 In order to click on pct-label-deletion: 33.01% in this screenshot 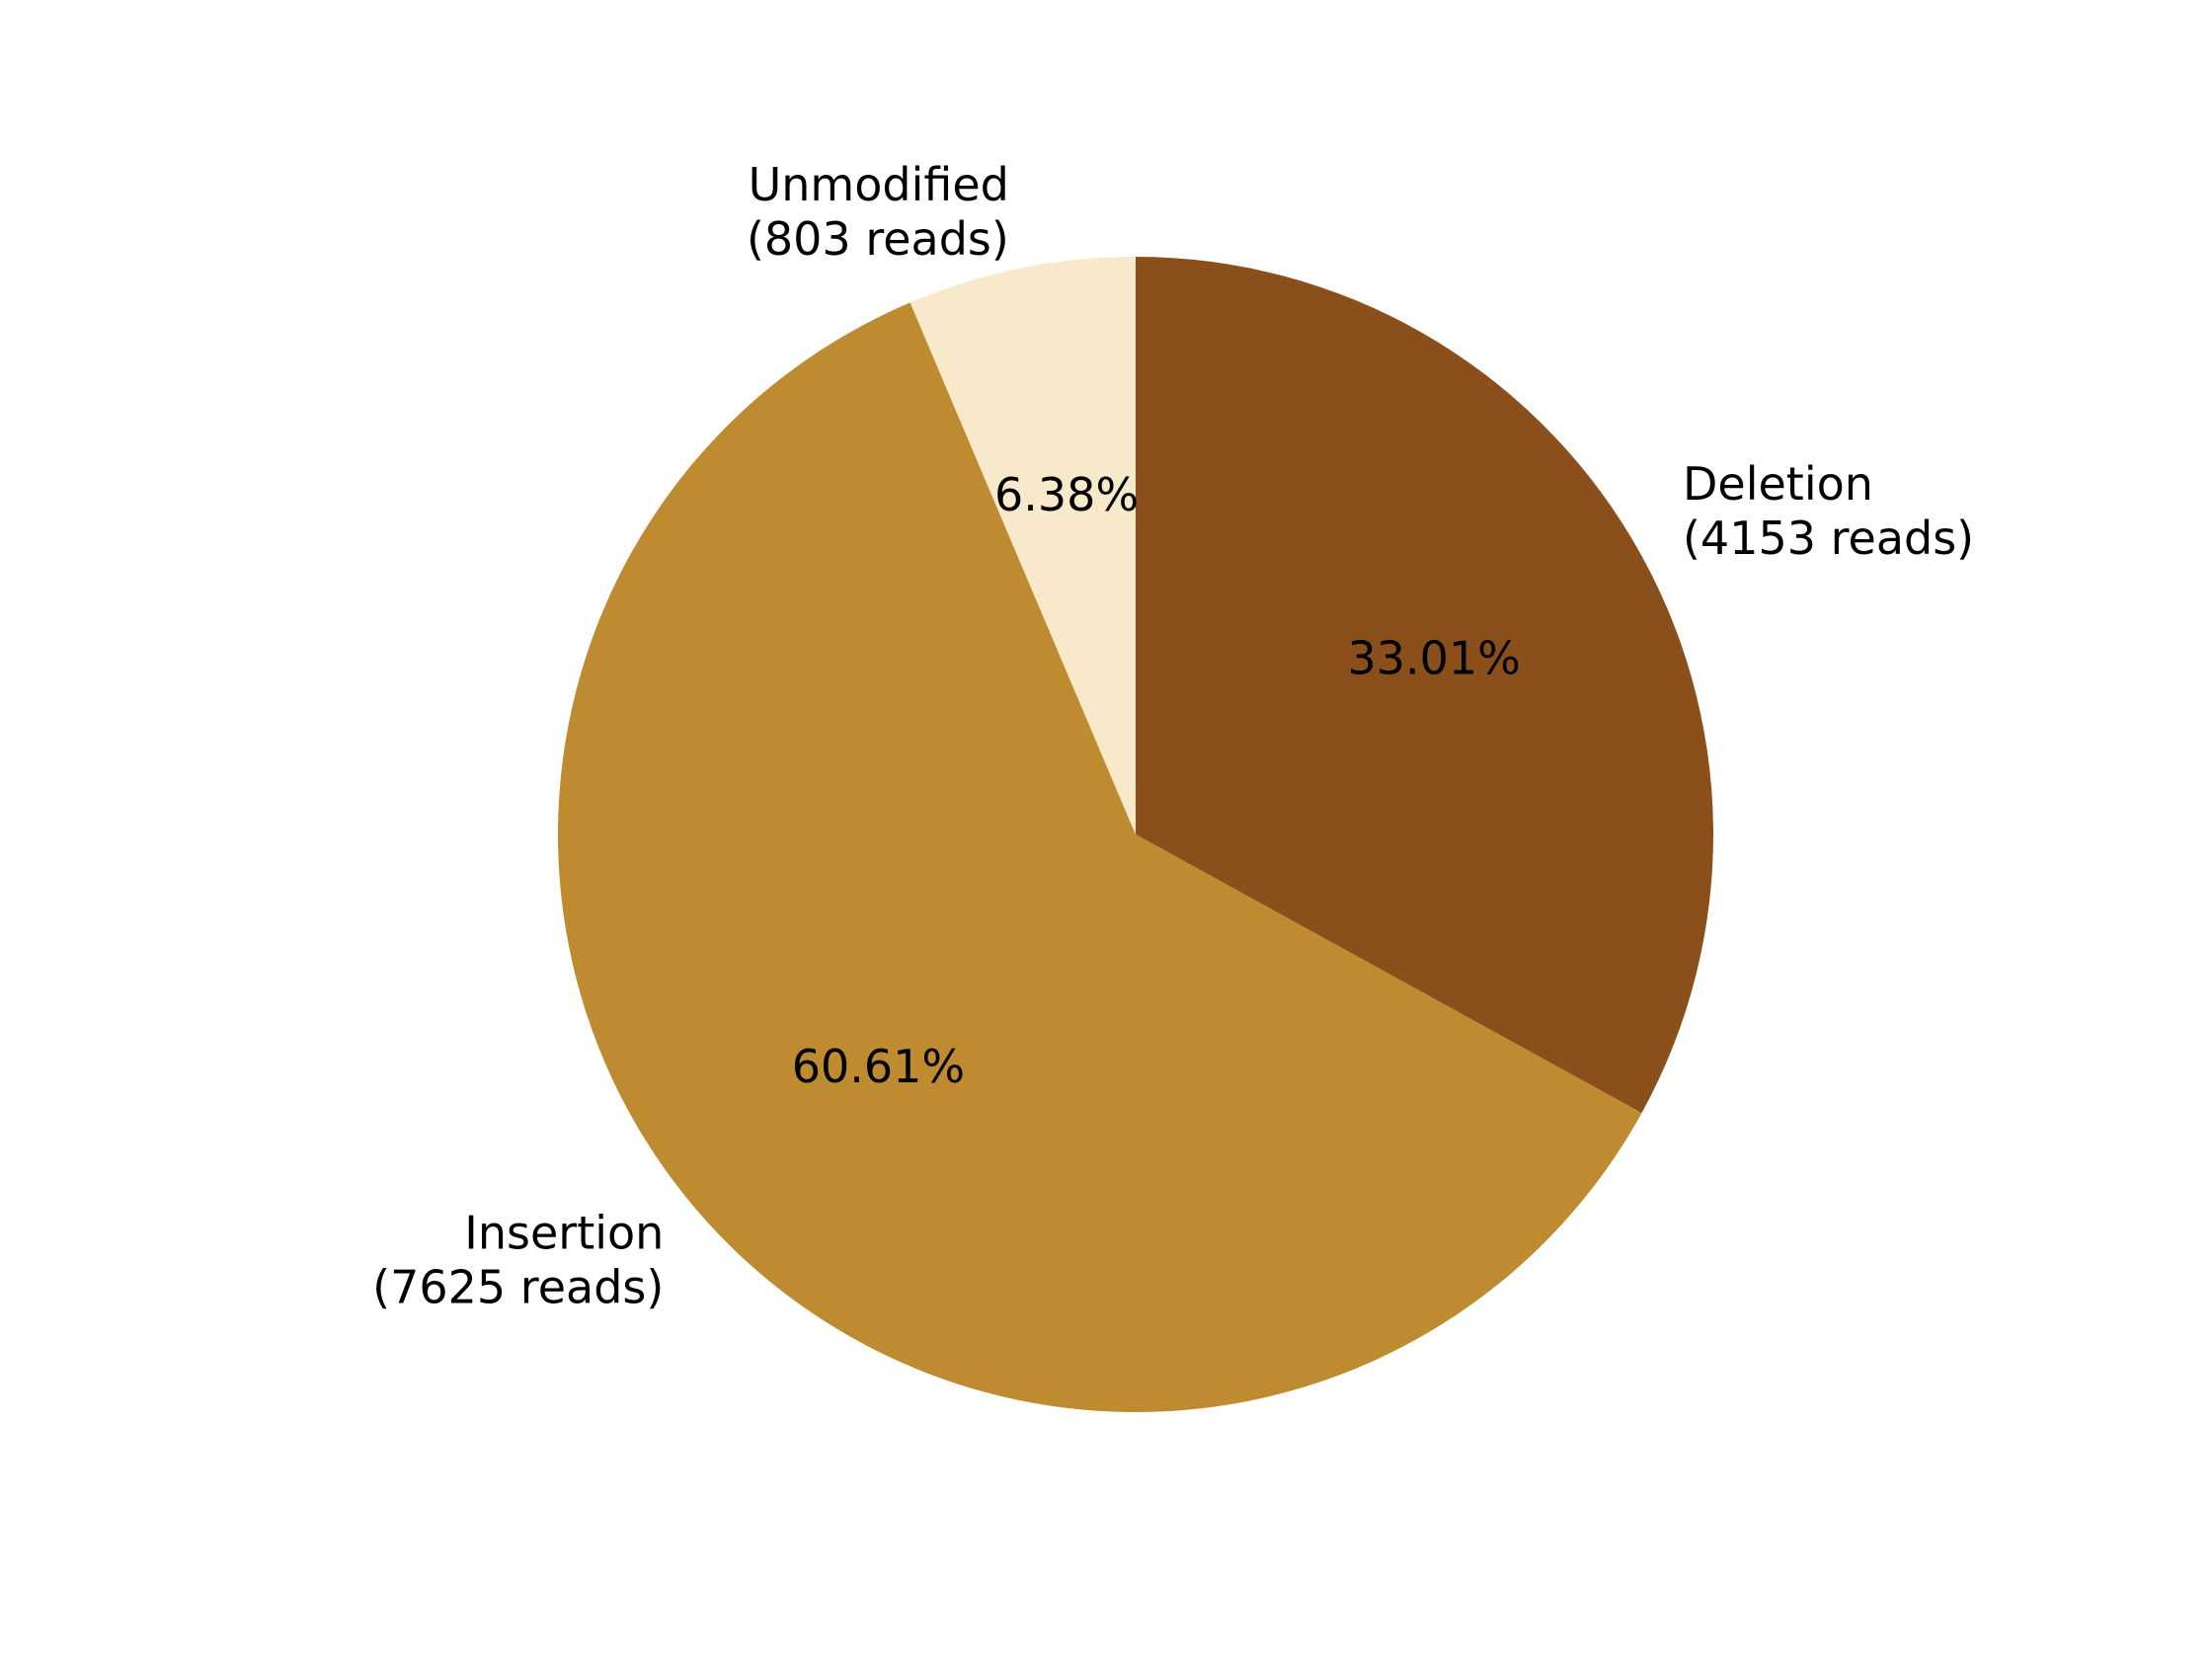, I will do `click(1434, 658)`.